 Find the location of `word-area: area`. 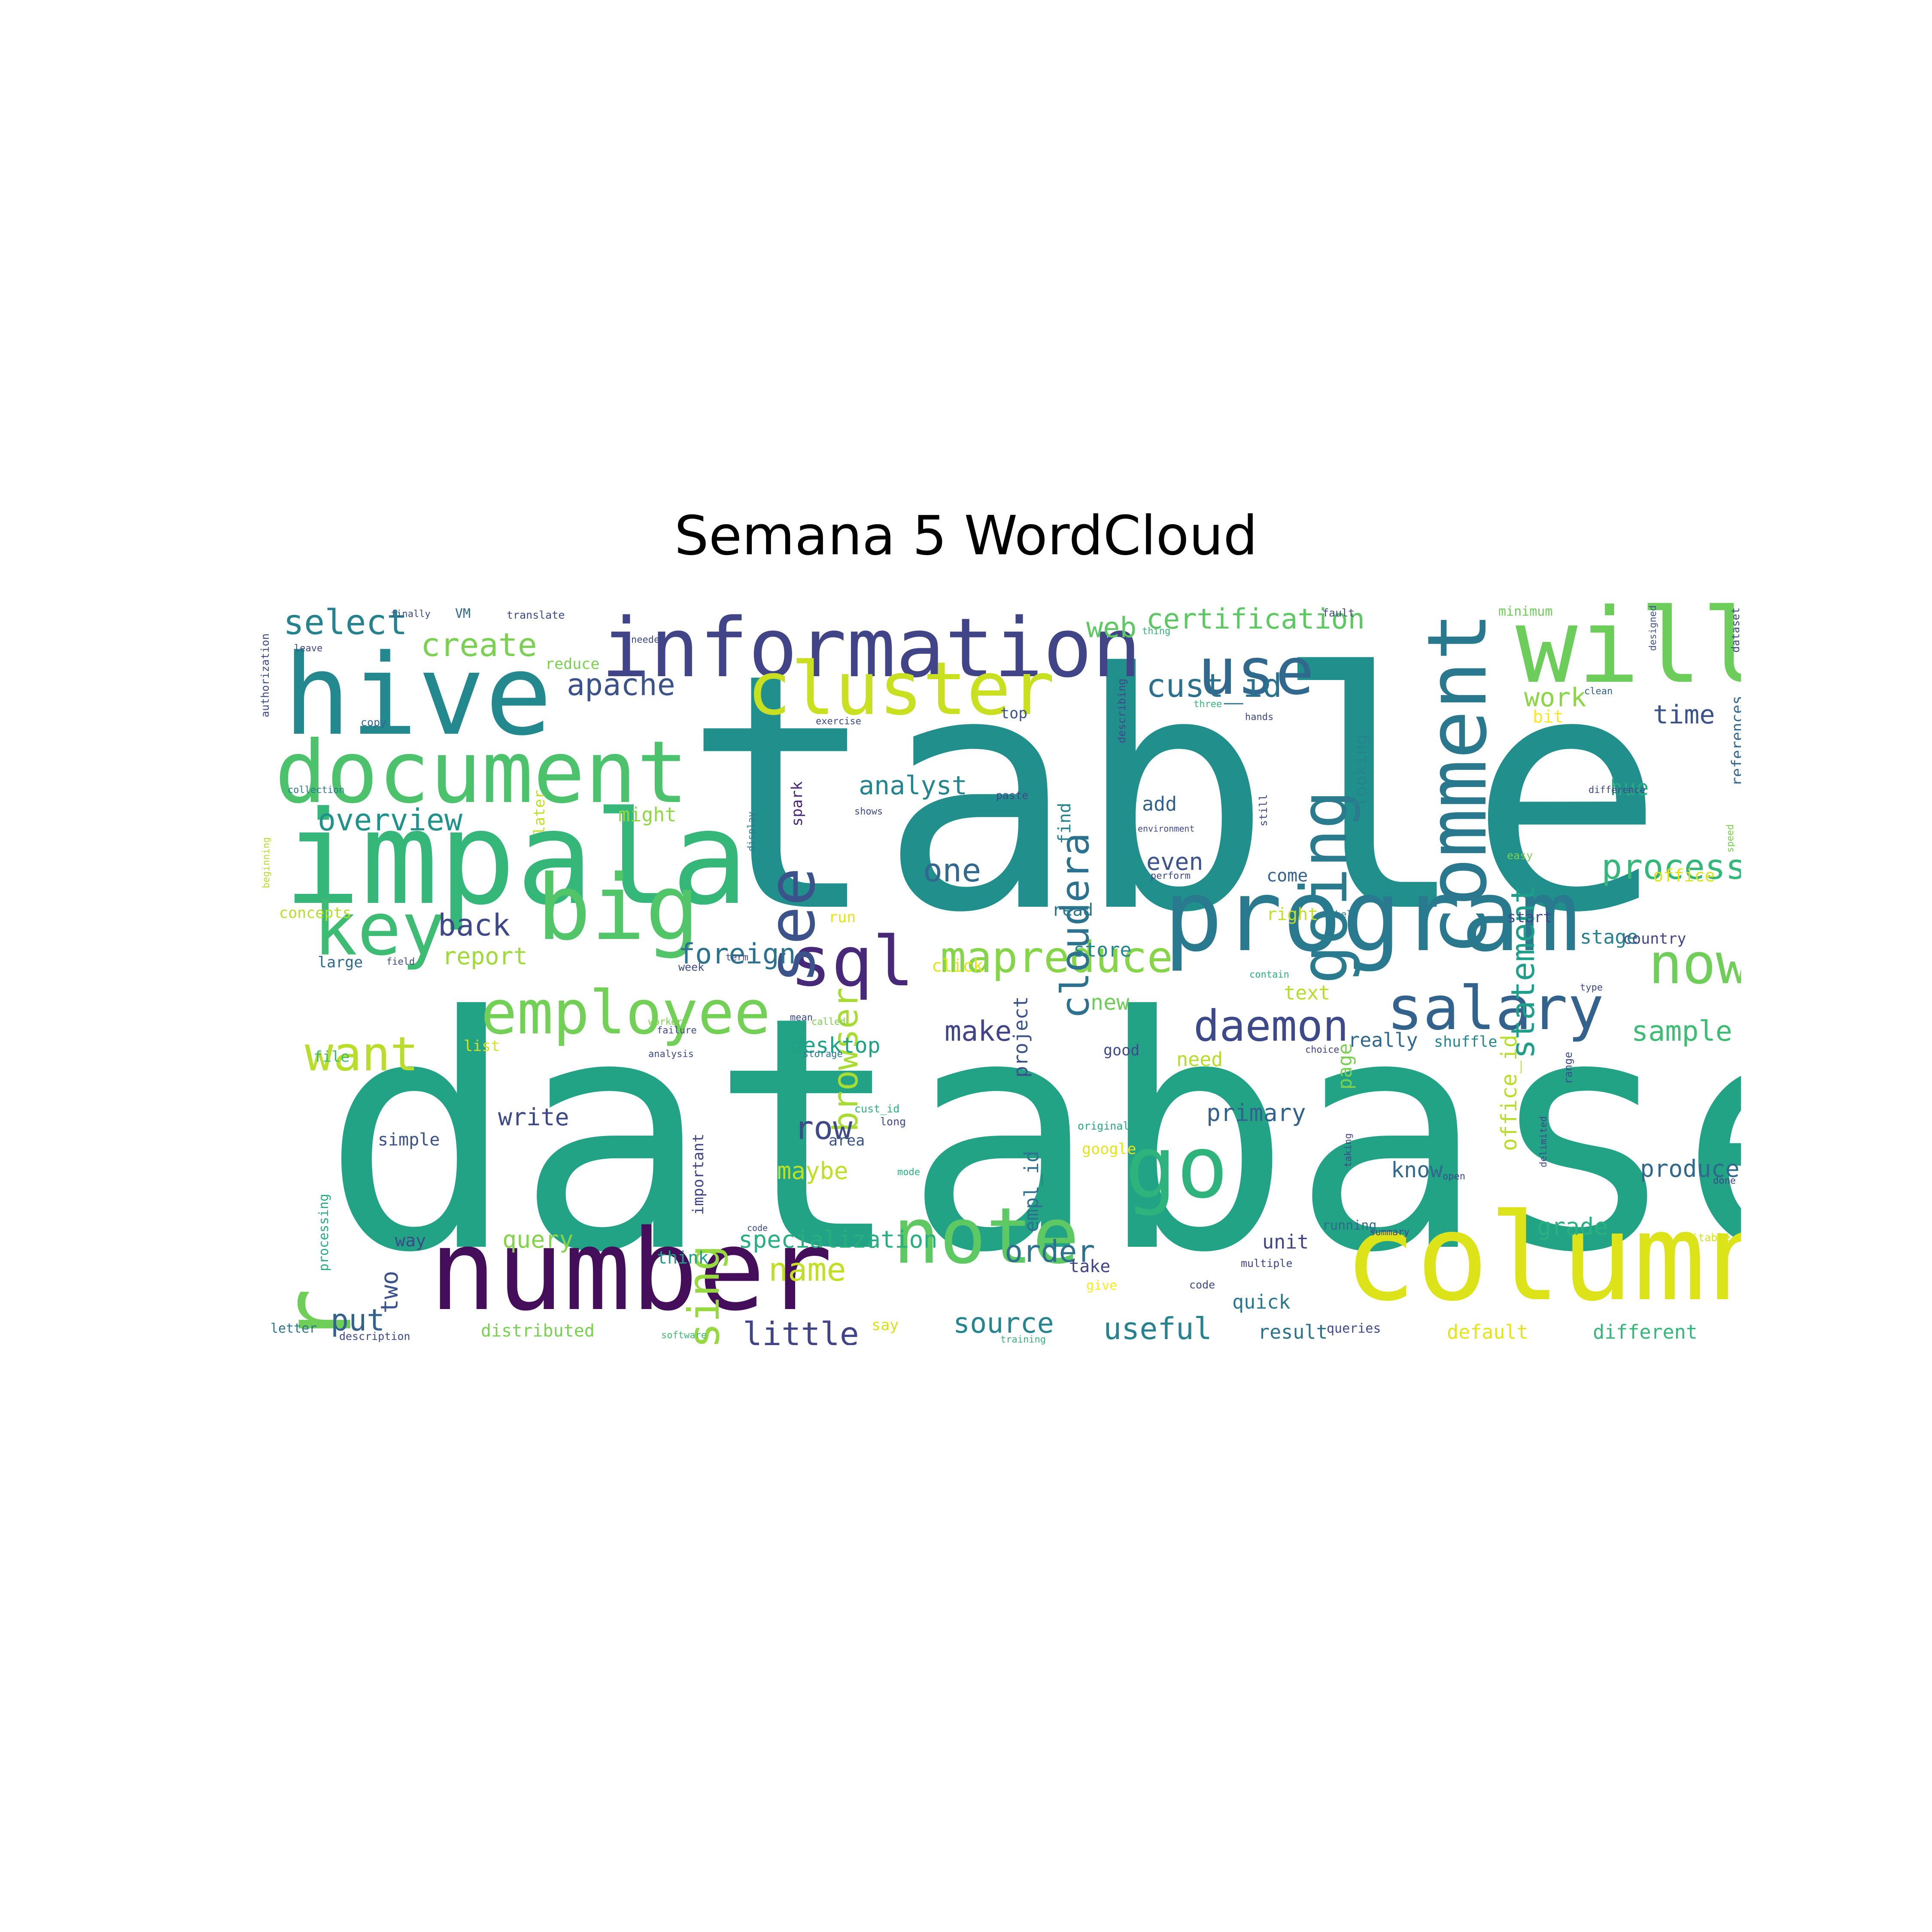

word-area: area is located at coordinates (847, 1140).